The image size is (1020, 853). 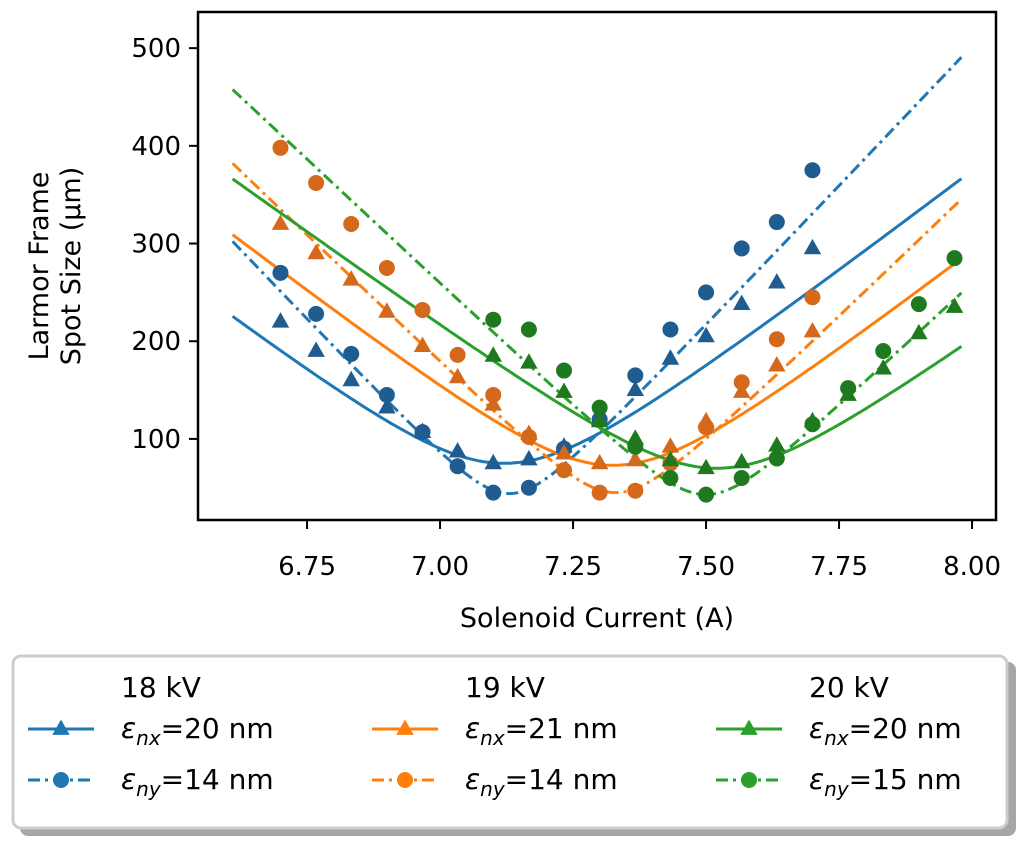 What do you see at coordinates (161, 687) in the screenshot?
I see `legend-header: 18 kV` at bounding box center [161, 687].